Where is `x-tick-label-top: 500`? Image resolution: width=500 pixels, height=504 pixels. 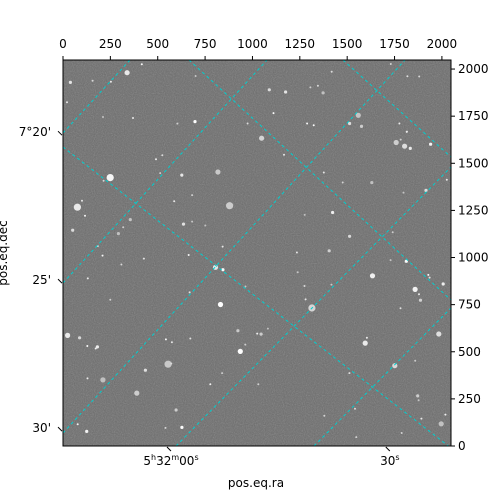 x-tick-label-top: 500 is located at coordinates (157, 44).